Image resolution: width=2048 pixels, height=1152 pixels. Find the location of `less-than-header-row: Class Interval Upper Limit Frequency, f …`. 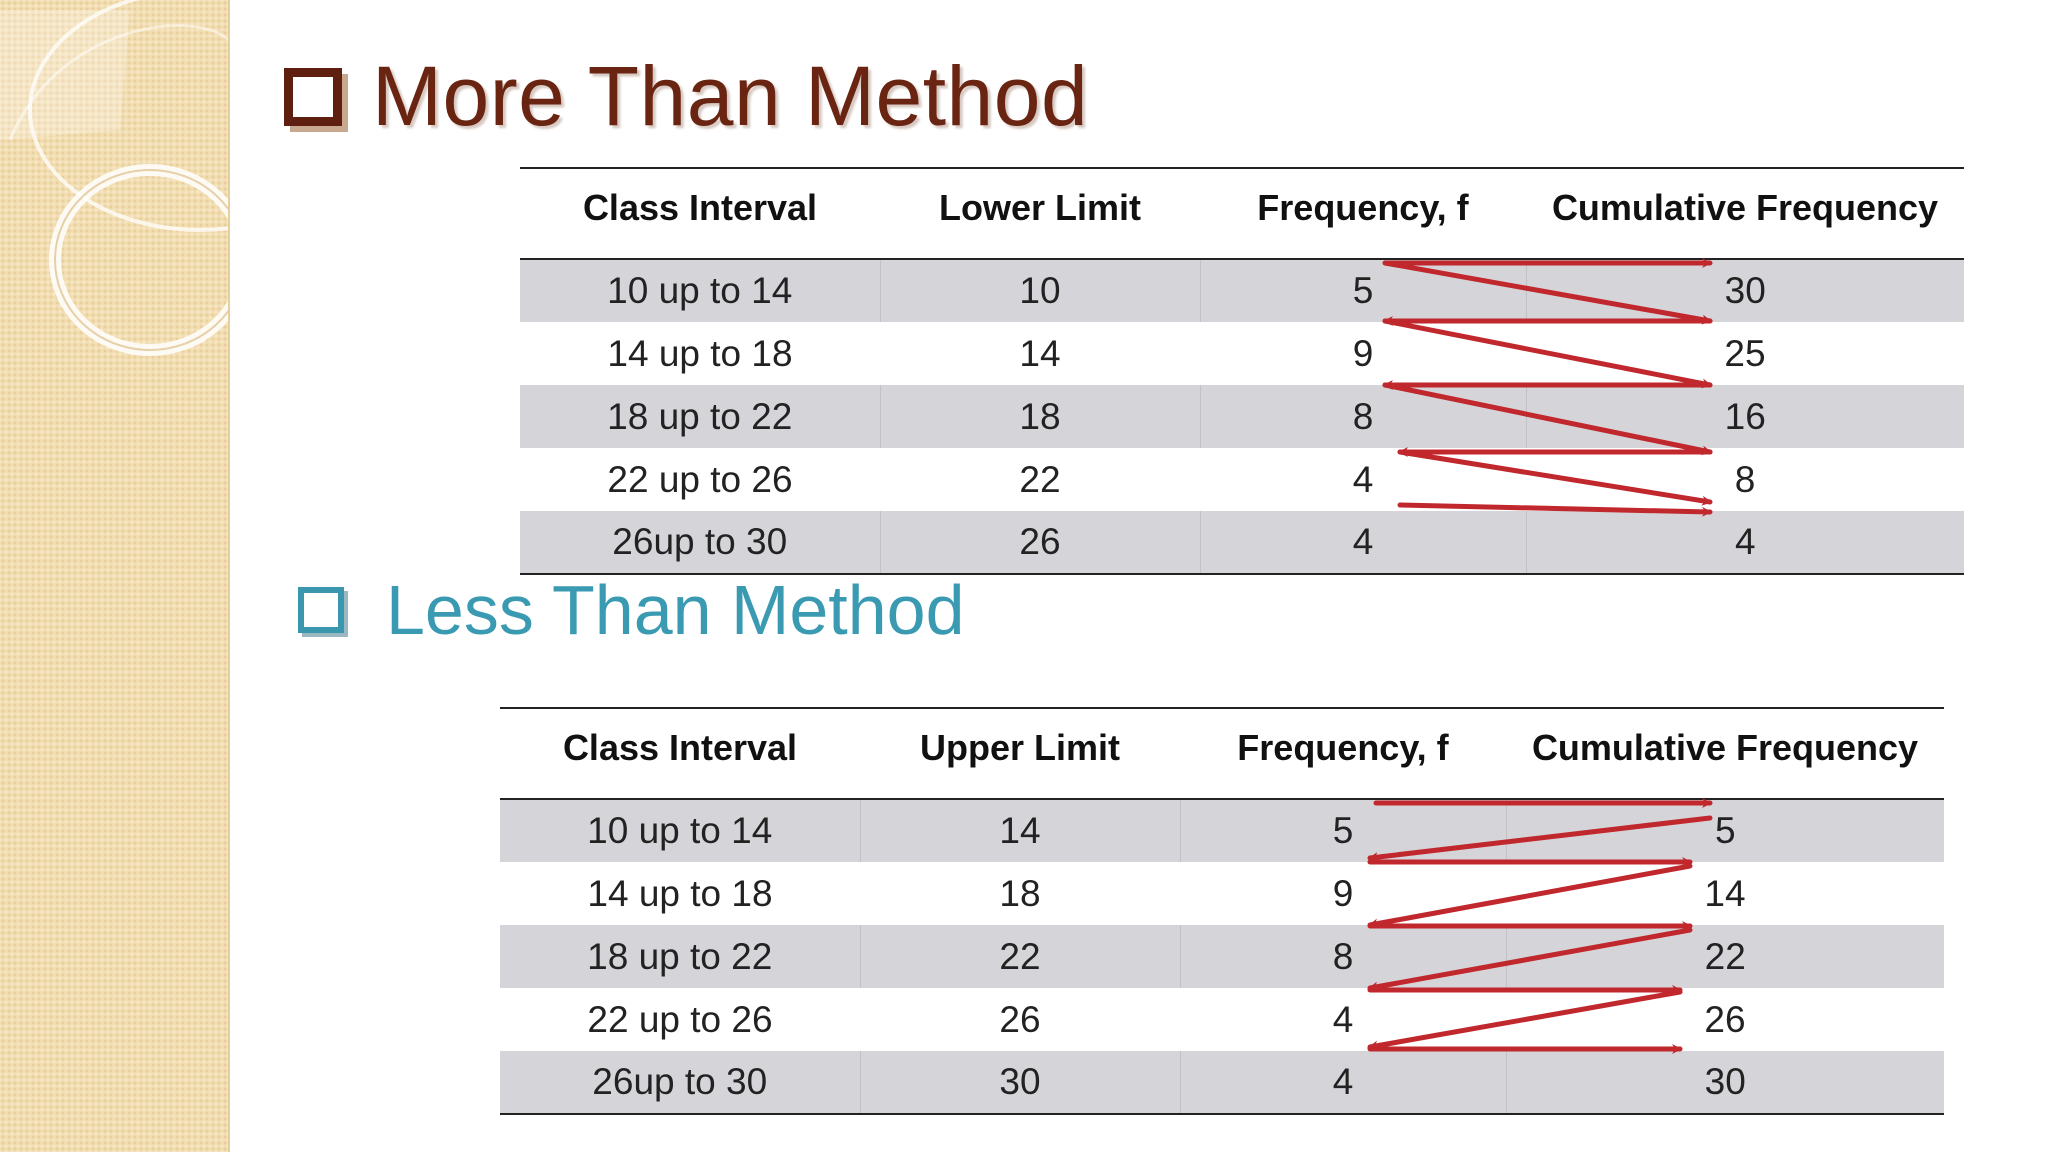

less-than-header-row: Class Interval Upper Limit Frequency, f … is located at coordinates (1222, 753).